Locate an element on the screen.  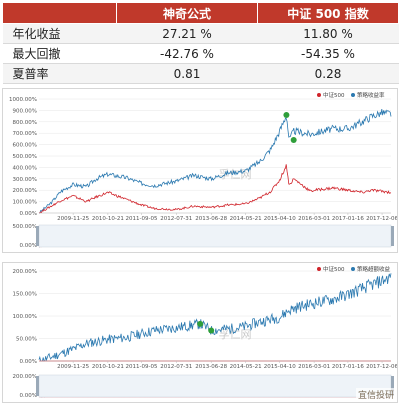
table-header-row: 神奇公式 中证 500 指数 is located at coordinates (200, 13).